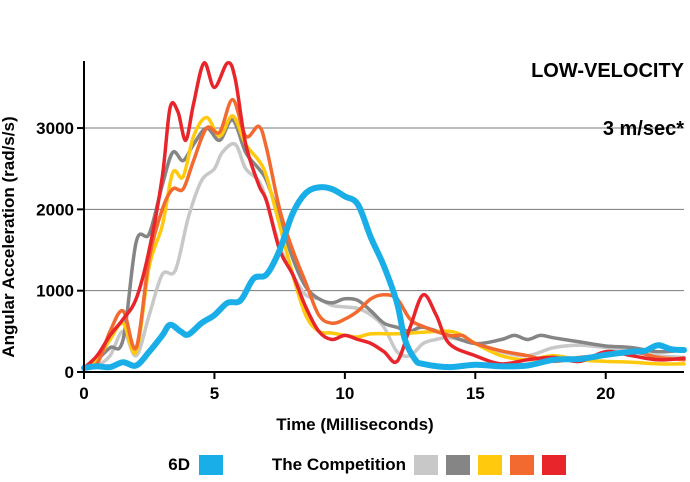 The height and width of the screenshot is (482, 690). I want to click on legend: 6D The Competition, so click(367, 465).